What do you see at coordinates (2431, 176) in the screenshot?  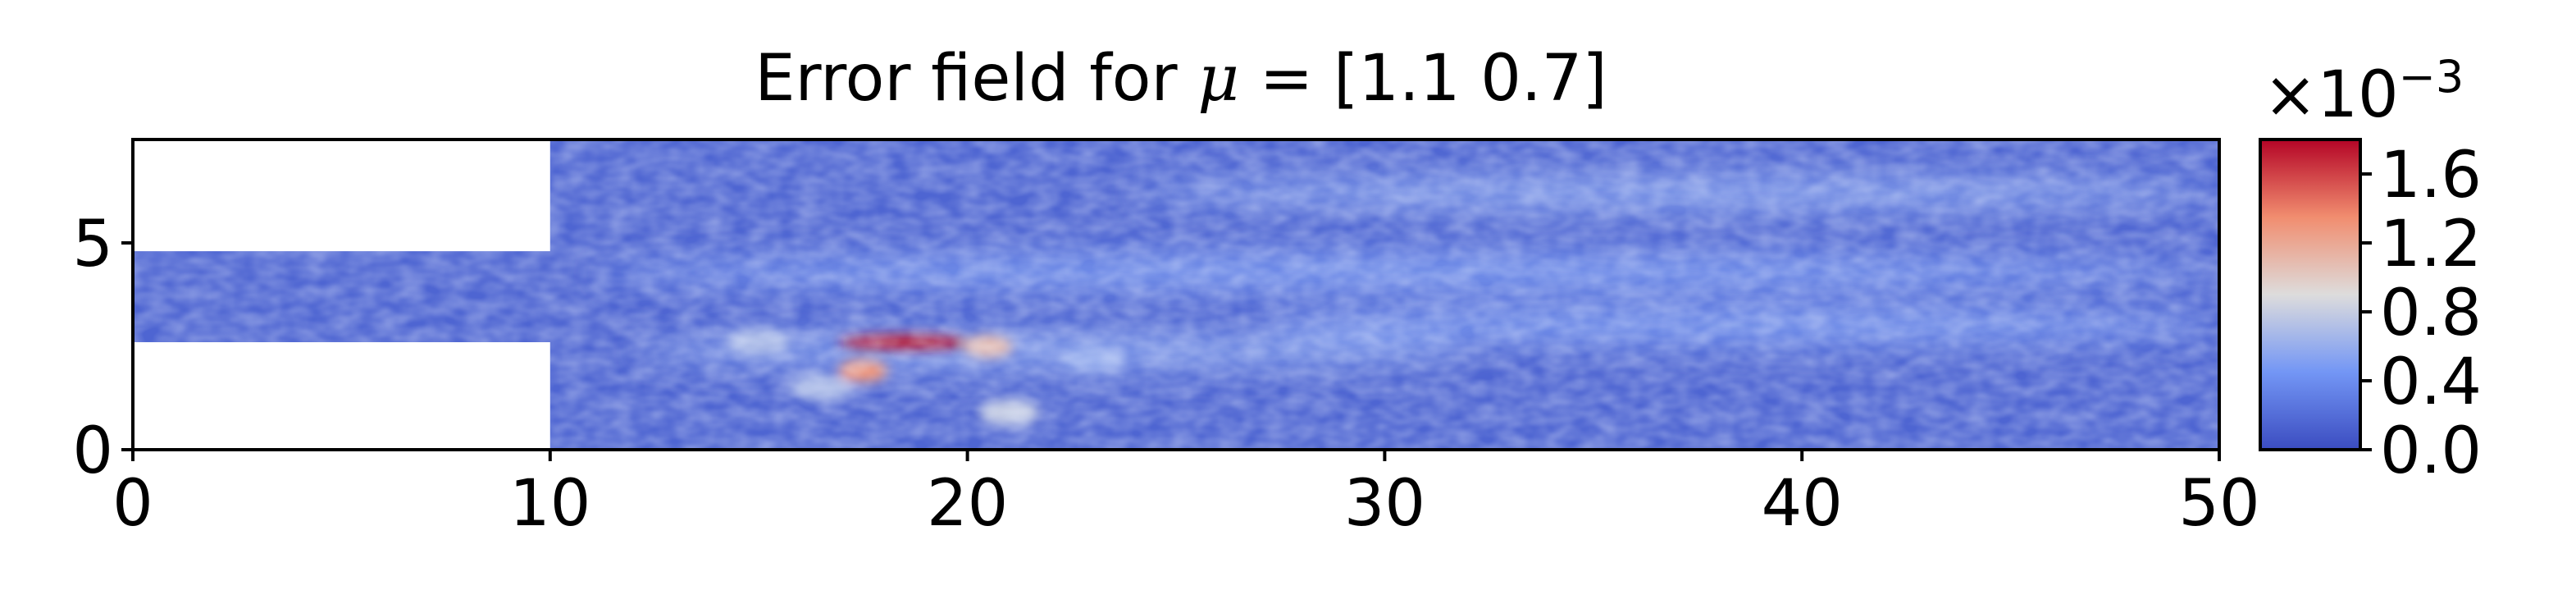 I see `colorbar-tick-label: 1.6` at bounding box center [2431, 176].